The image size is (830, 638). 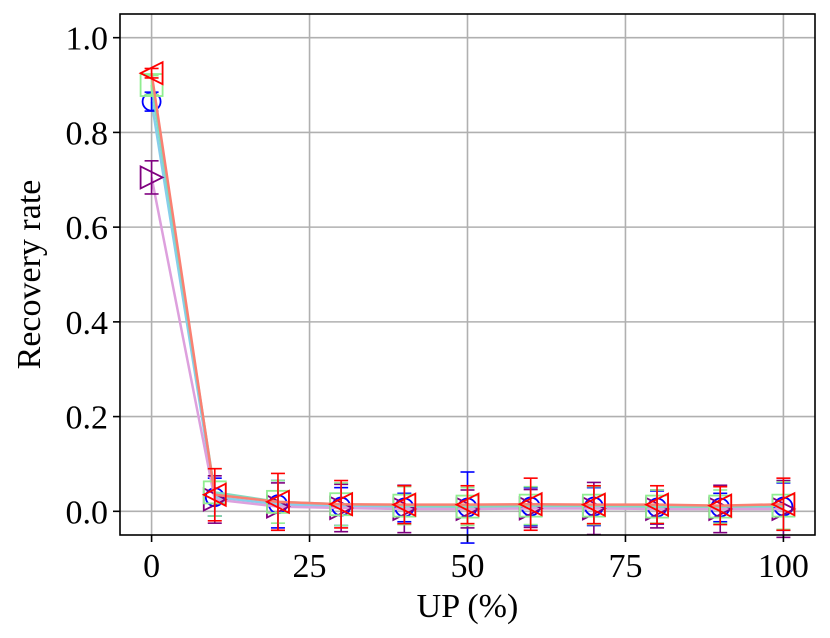 What do you see at coordinates (93, 276) in the screenshot?
I see `y-axis: 0.0 0.2 0.4 0.6 0.8 1.0` at bounding box center [93, 276].